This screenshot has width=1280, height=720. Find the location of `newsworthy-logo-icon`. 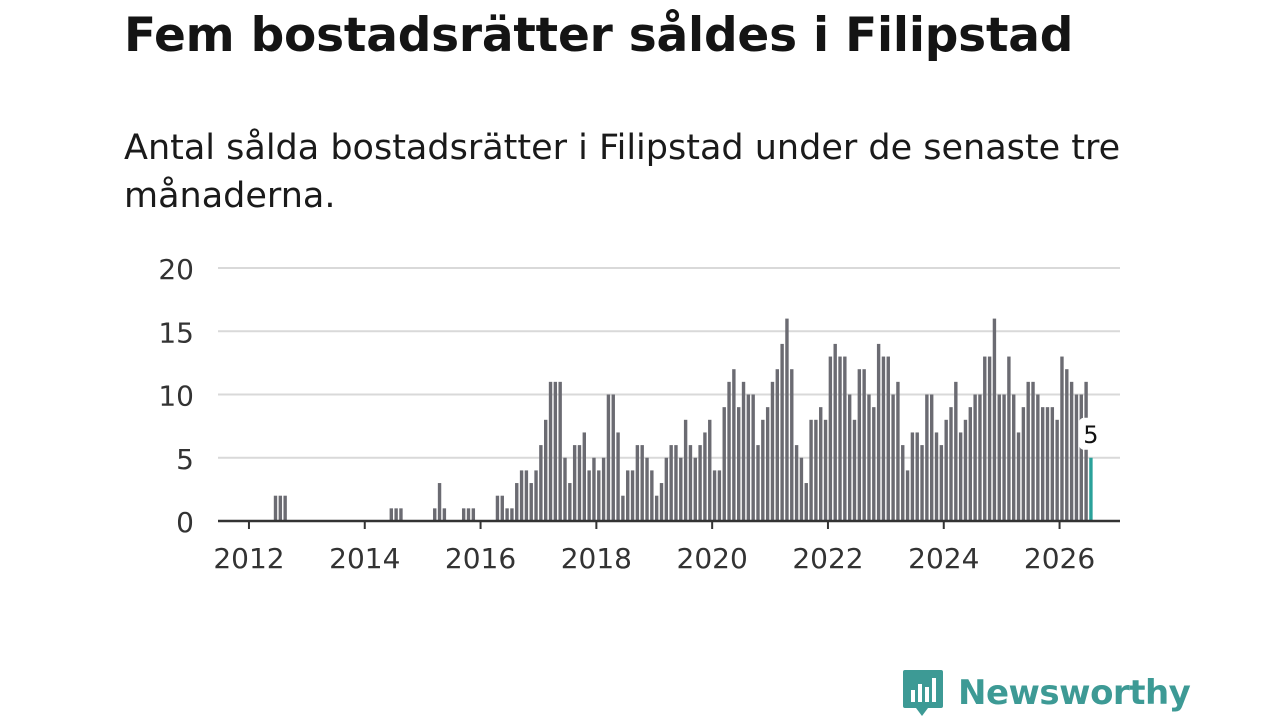

newsworthy-logo-icon is located at coordinates (923, 693).